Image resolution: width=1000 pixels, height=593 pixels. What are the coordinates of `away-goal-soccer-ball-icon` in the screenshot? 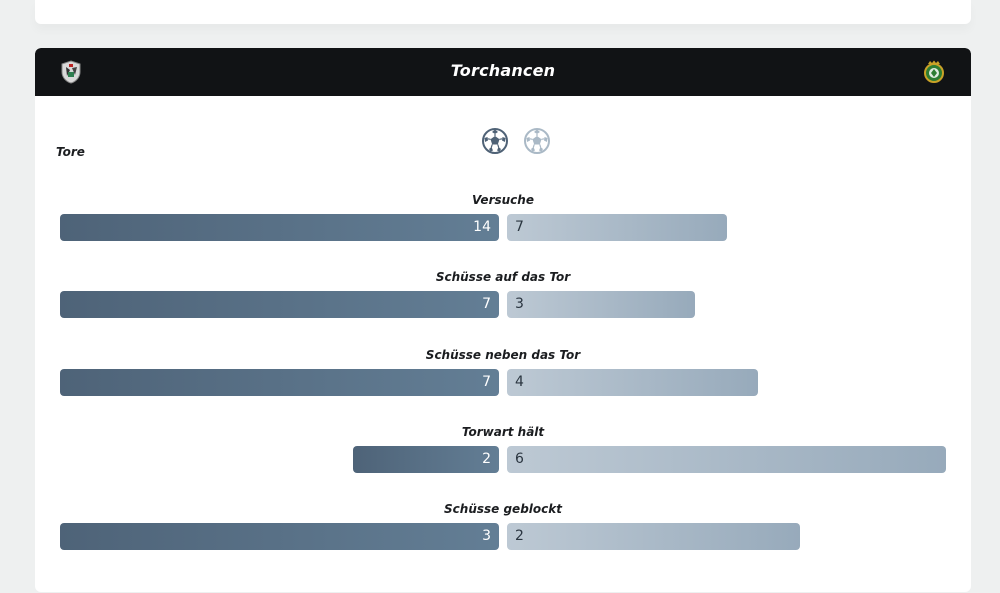 It's located at (537, 141).